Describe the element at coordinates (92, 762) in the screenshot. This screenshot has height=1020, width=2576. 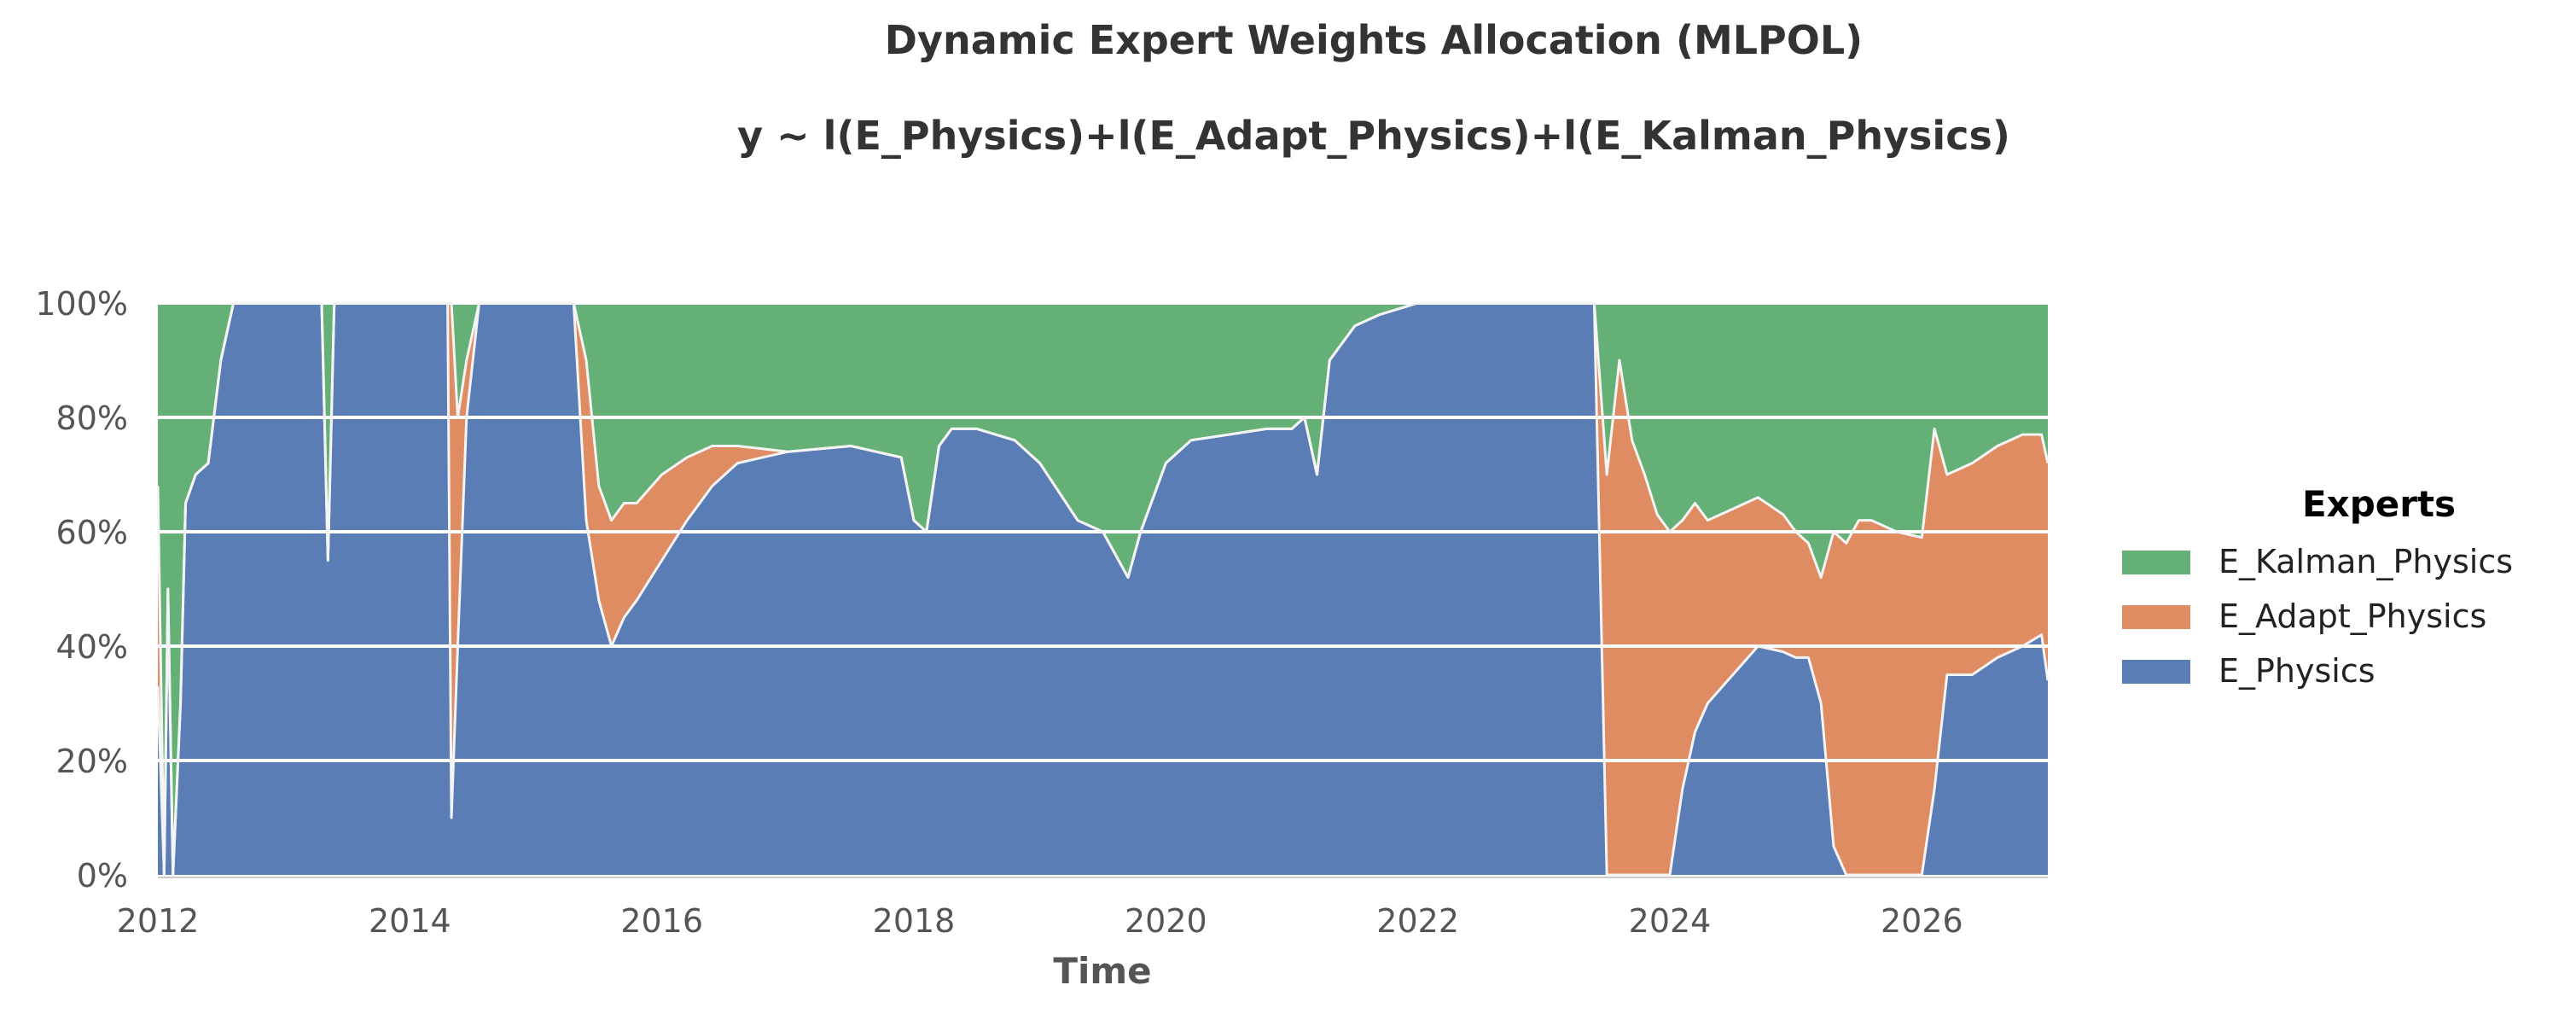
I see `y-tick-label: 20%` at that location.